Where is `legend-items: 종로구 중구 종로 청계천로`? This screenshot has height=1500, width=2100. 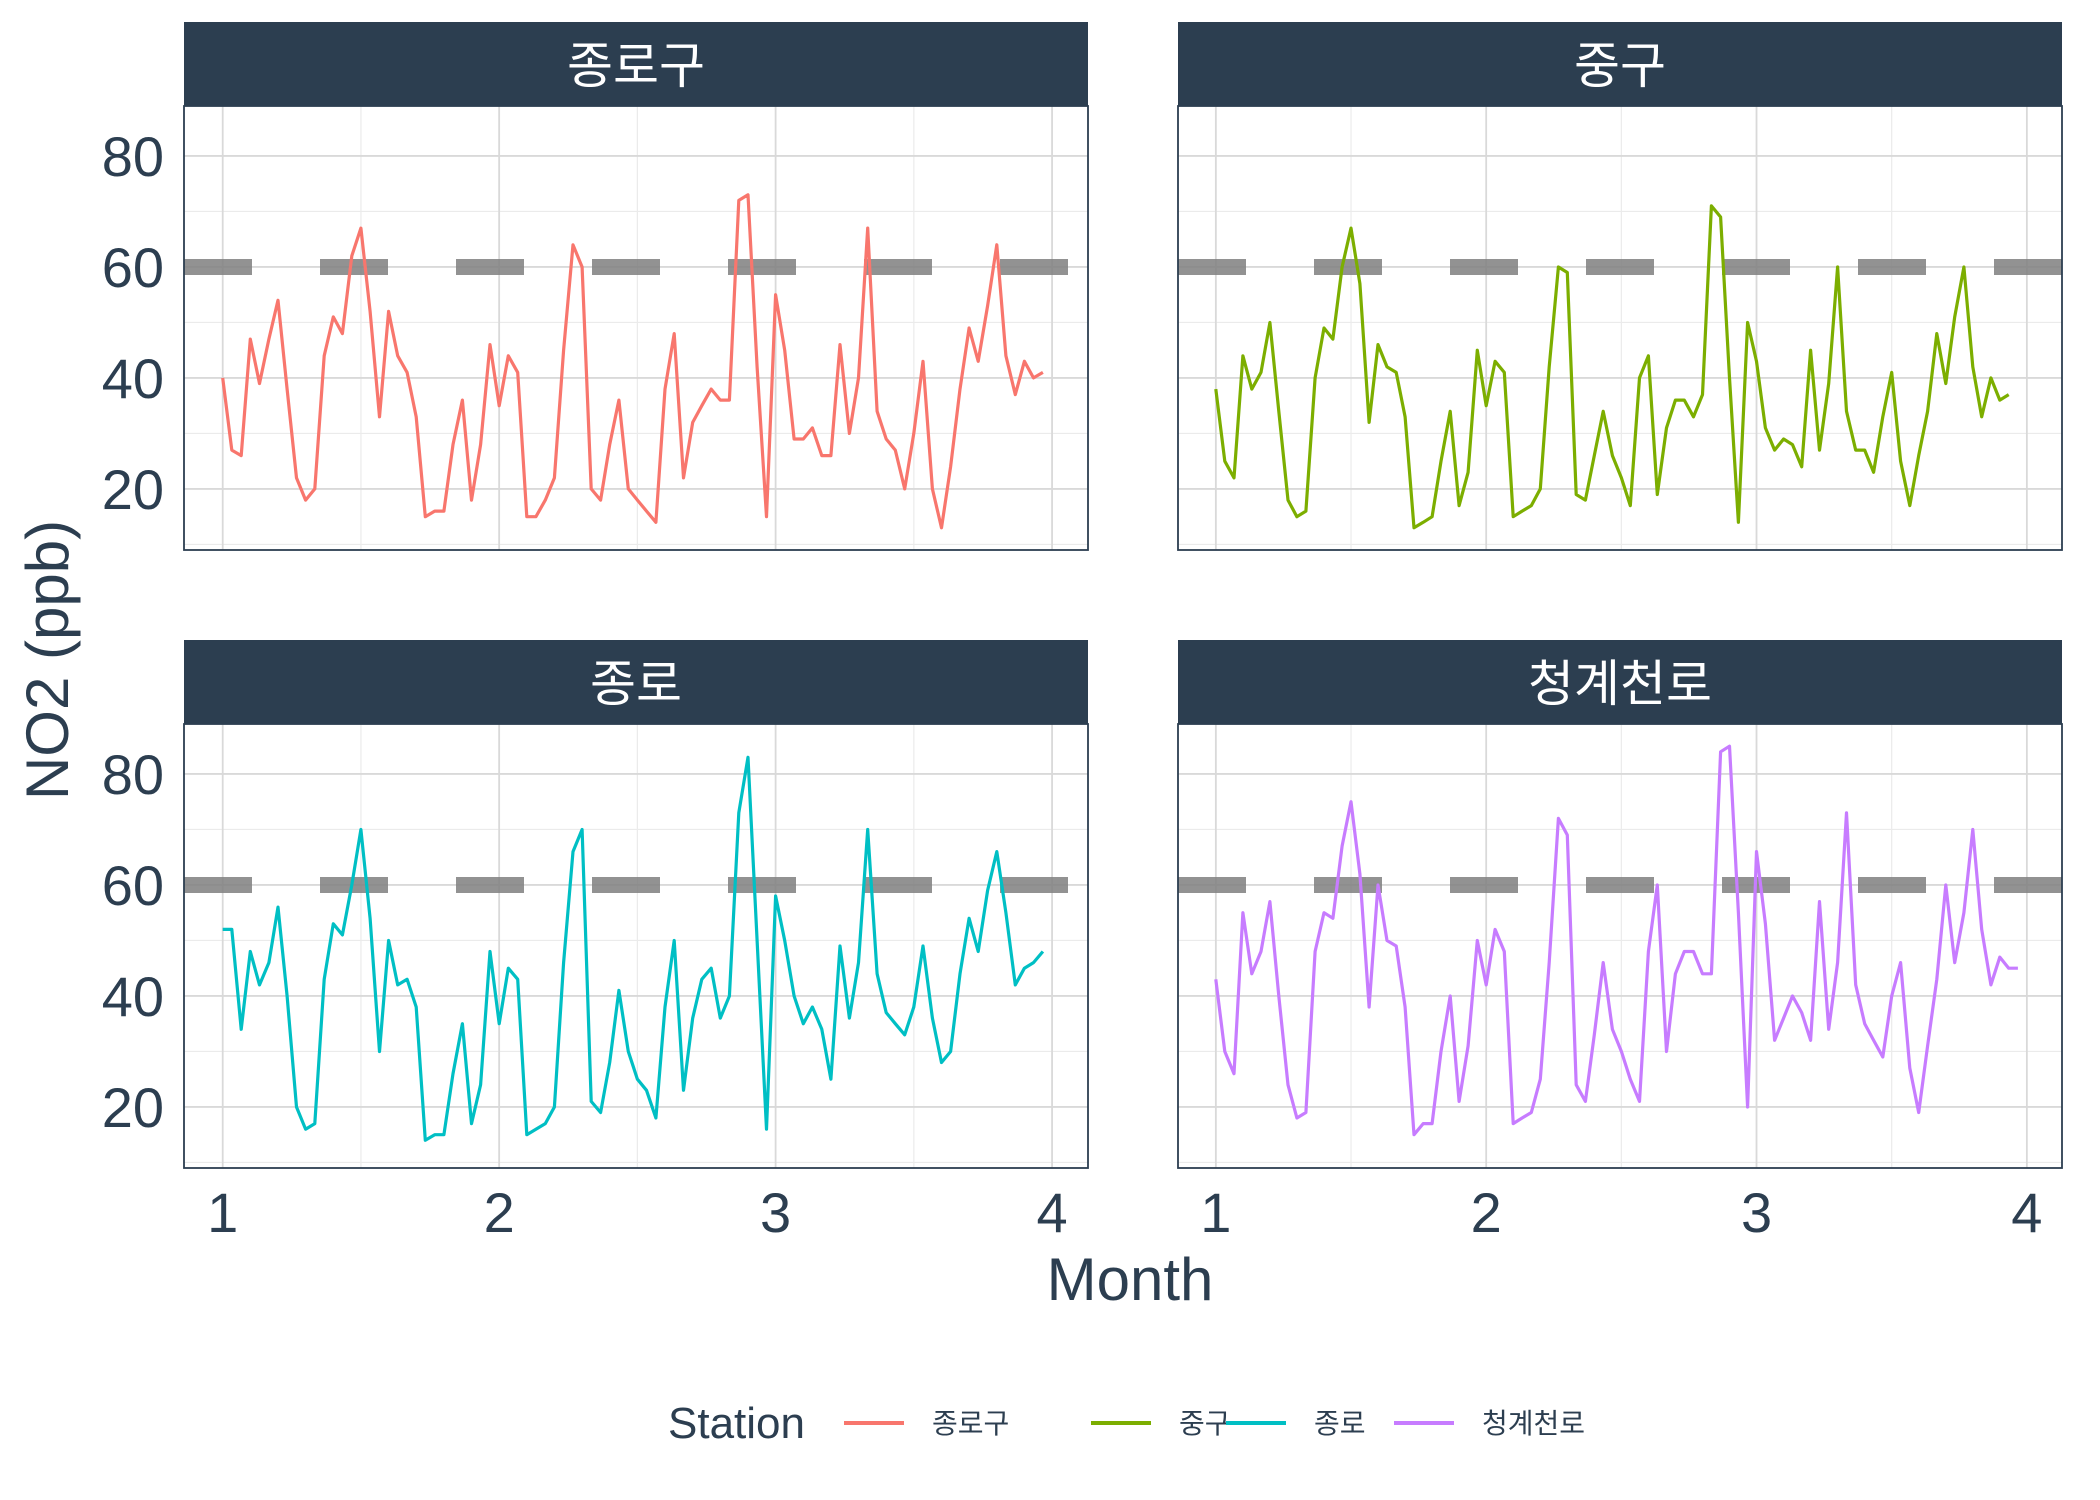
legend-items: 종로구 중구 종로 청계천로 is located at coordinates (1214, 1423).